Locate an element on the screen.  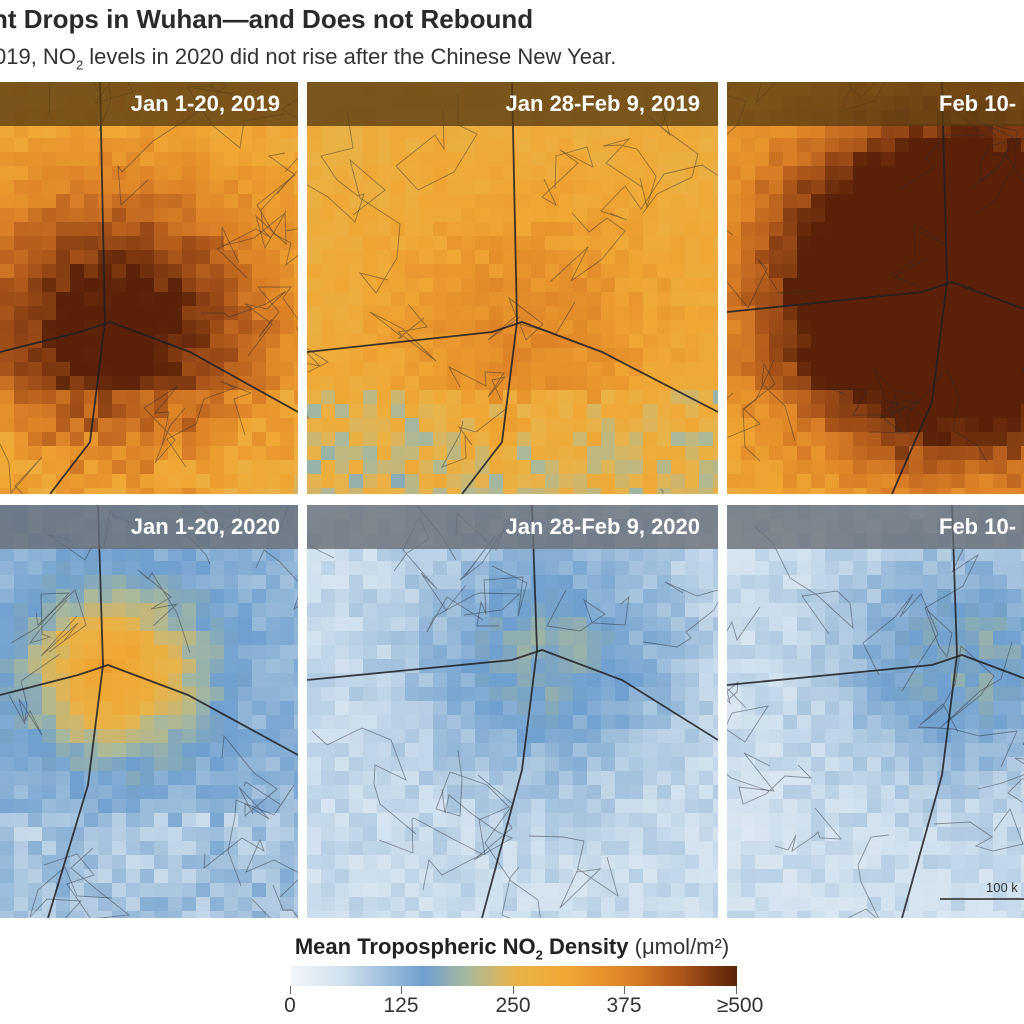
no2-map-2020-c is located at coordinates (875, 711).